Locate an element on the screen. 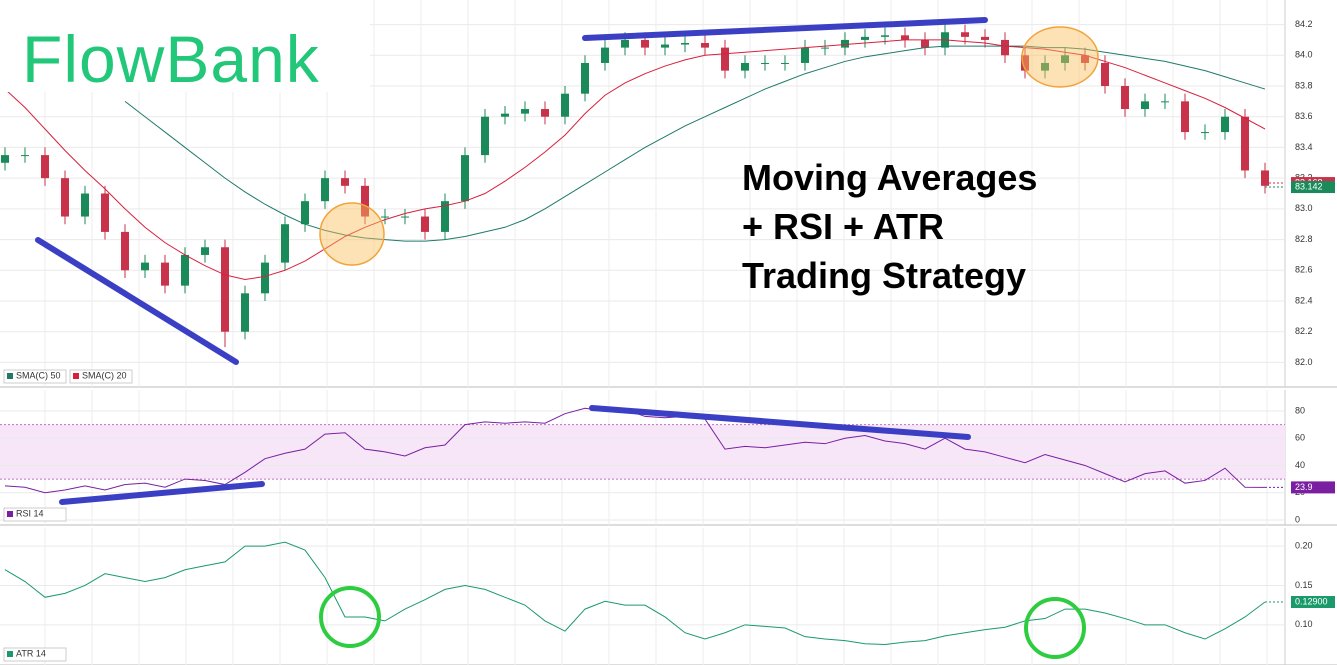  legend-label: SMA(C) 50 is located at coordinates (38, 375).